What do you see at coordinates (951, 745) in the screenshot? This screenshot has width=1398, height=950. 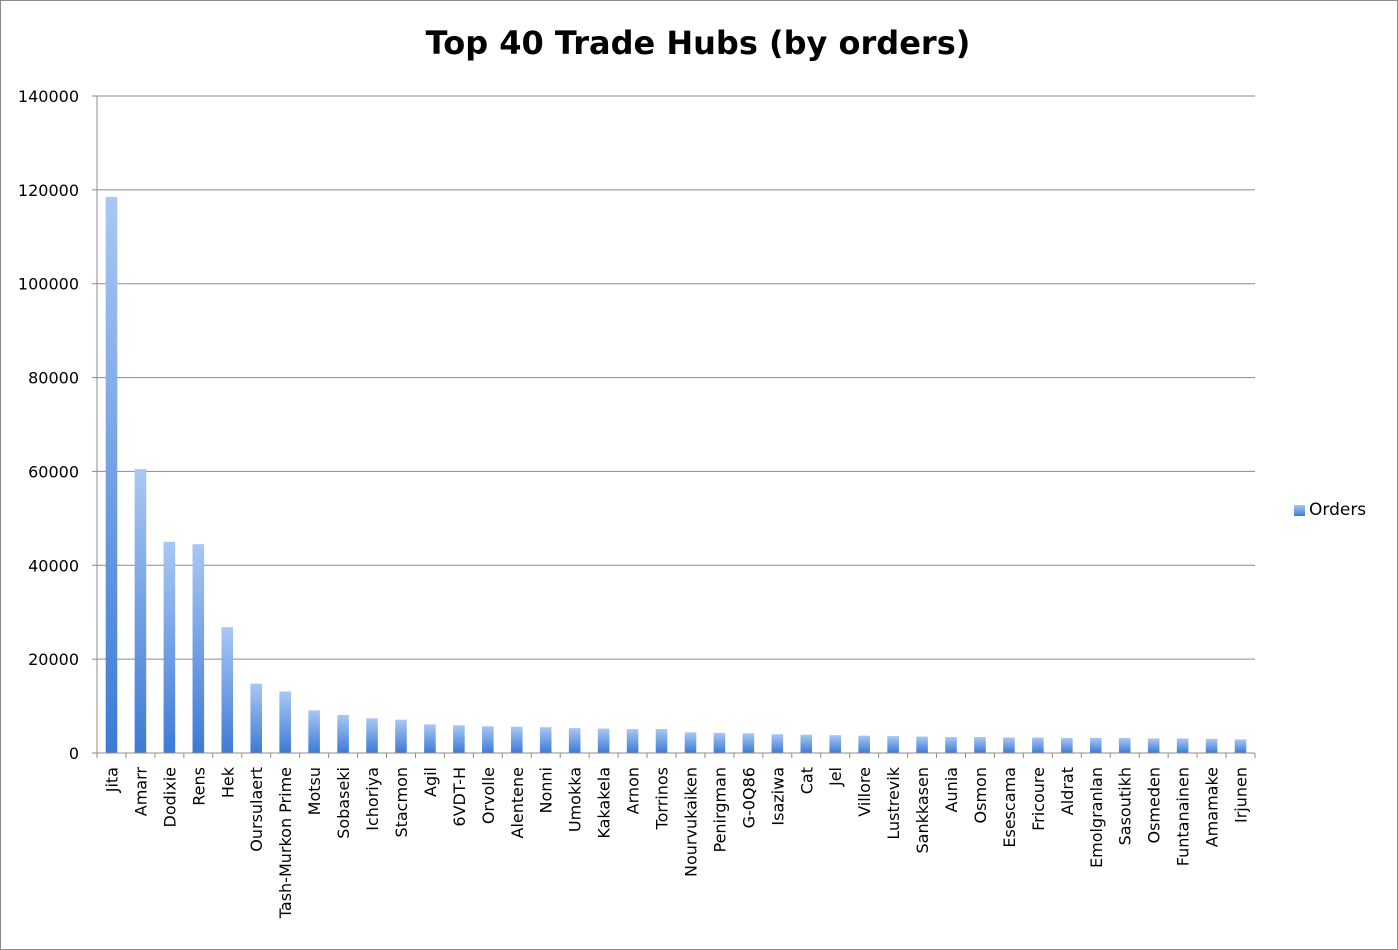 I see `bar-aunia` at bounding box center [951, 745].